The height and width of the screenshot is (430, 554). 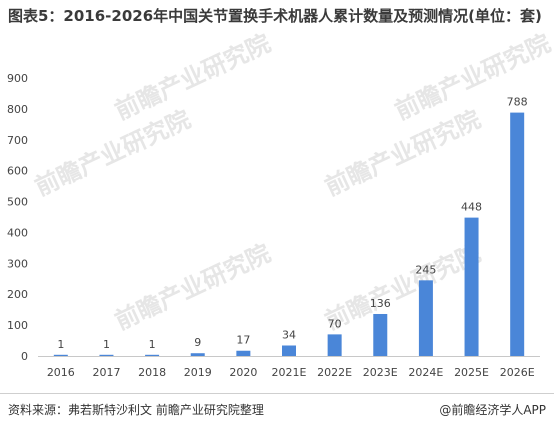 I want to click on bar-2017, so click(x=106, y=355).